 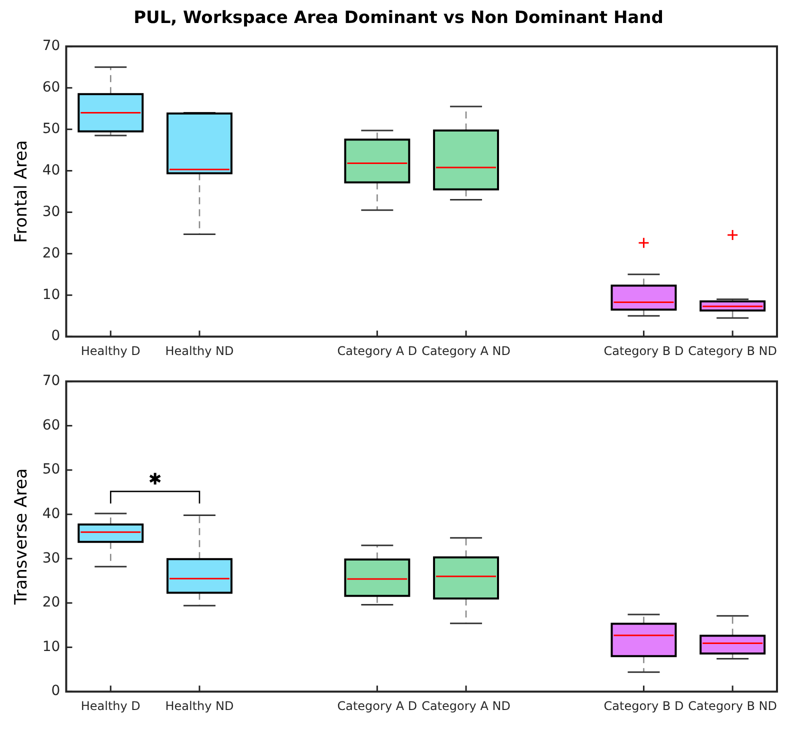 What do you see at coordinates (155, 479) in the screenshot?
I see `annotation: ✱` at bounding box center [155, 479].